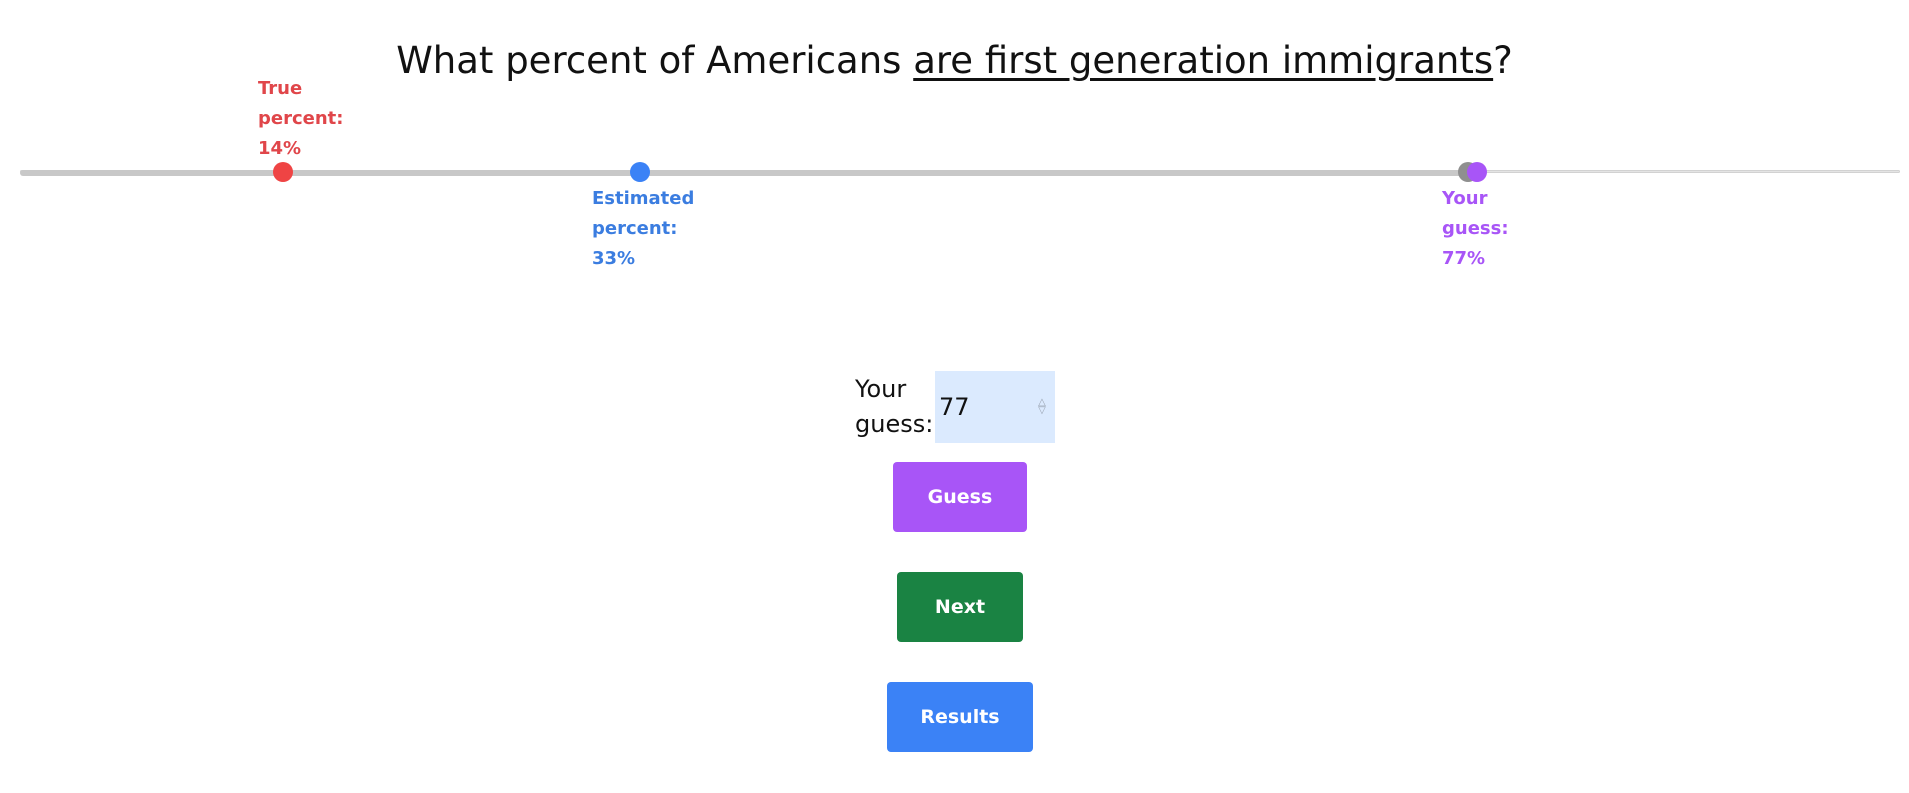 The height and width of the screenshot is (793, 1909). I want to click on guess-input-value: 77, so click(954, 407).